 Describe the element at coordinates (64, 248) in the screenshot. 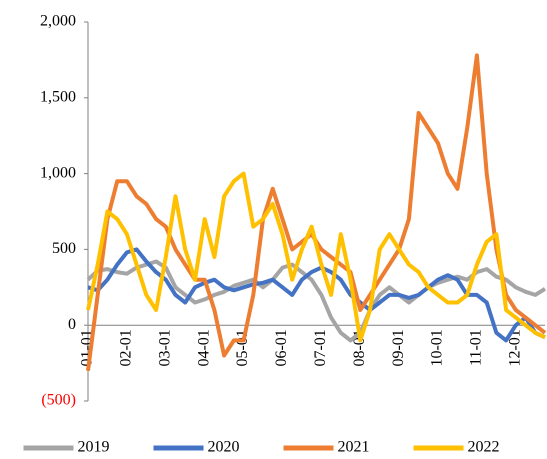

I see `y-tick-label: 500` at that location.